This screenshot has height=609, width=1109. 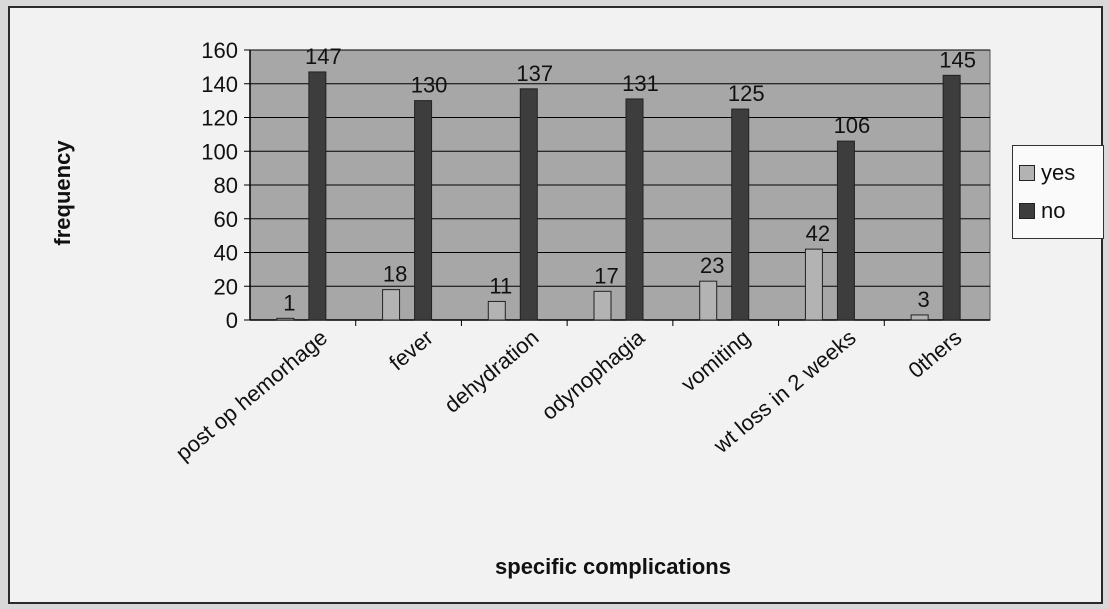 What do you see at coordinates (712, 265) in the screenshot?
I see `data-label-yes: 23` at bounding box center [712, 265].